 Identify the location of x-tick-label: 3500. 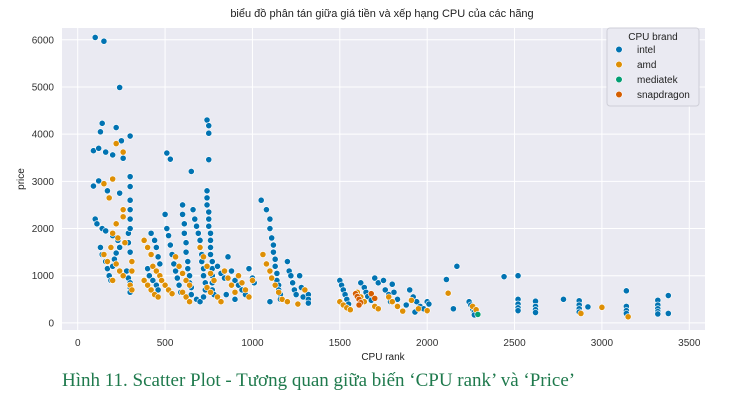
(689, 343).